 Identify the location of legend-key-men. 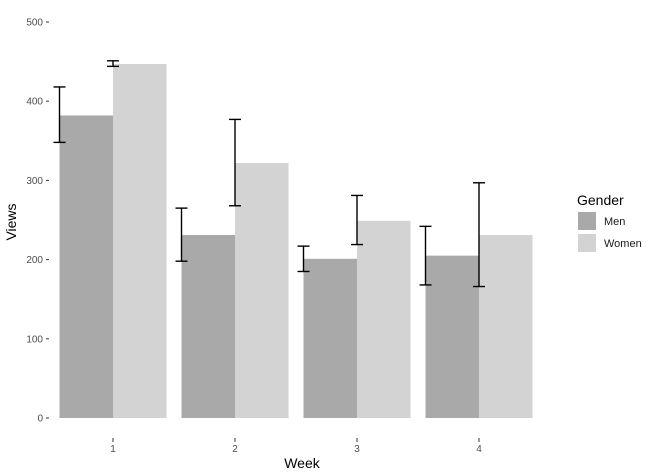
(587, 221).